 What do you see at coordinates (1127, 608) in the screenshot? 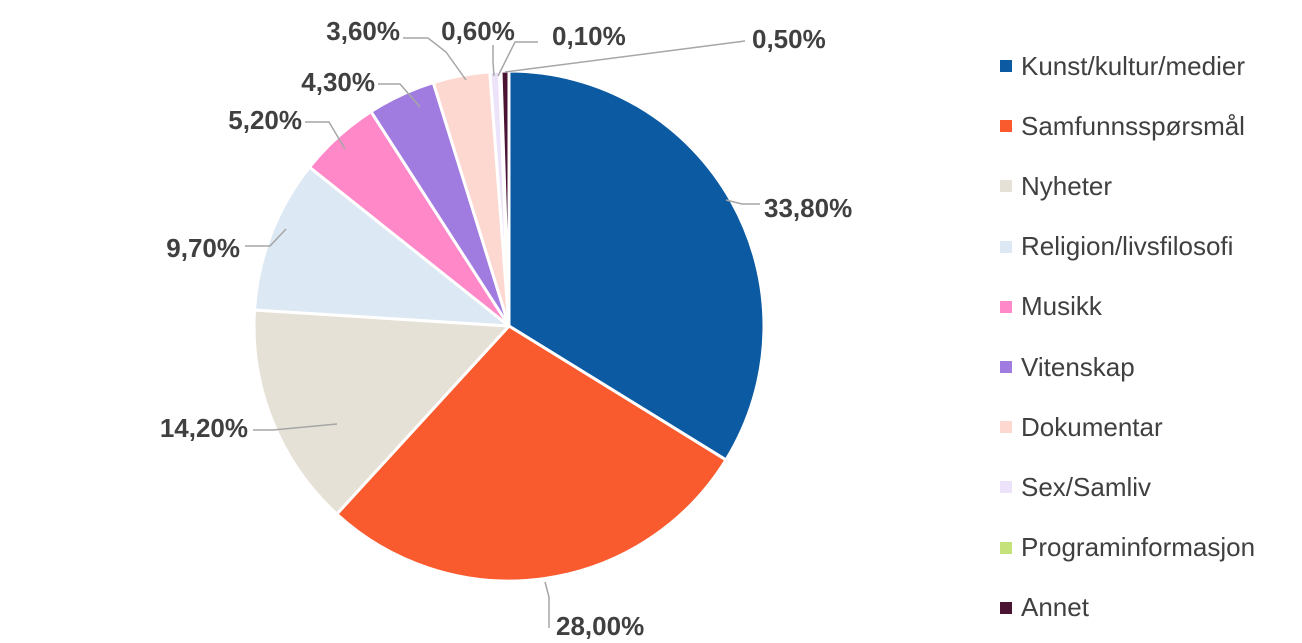
I see `legend-item: Annet` at bounding box center [1127, 608].